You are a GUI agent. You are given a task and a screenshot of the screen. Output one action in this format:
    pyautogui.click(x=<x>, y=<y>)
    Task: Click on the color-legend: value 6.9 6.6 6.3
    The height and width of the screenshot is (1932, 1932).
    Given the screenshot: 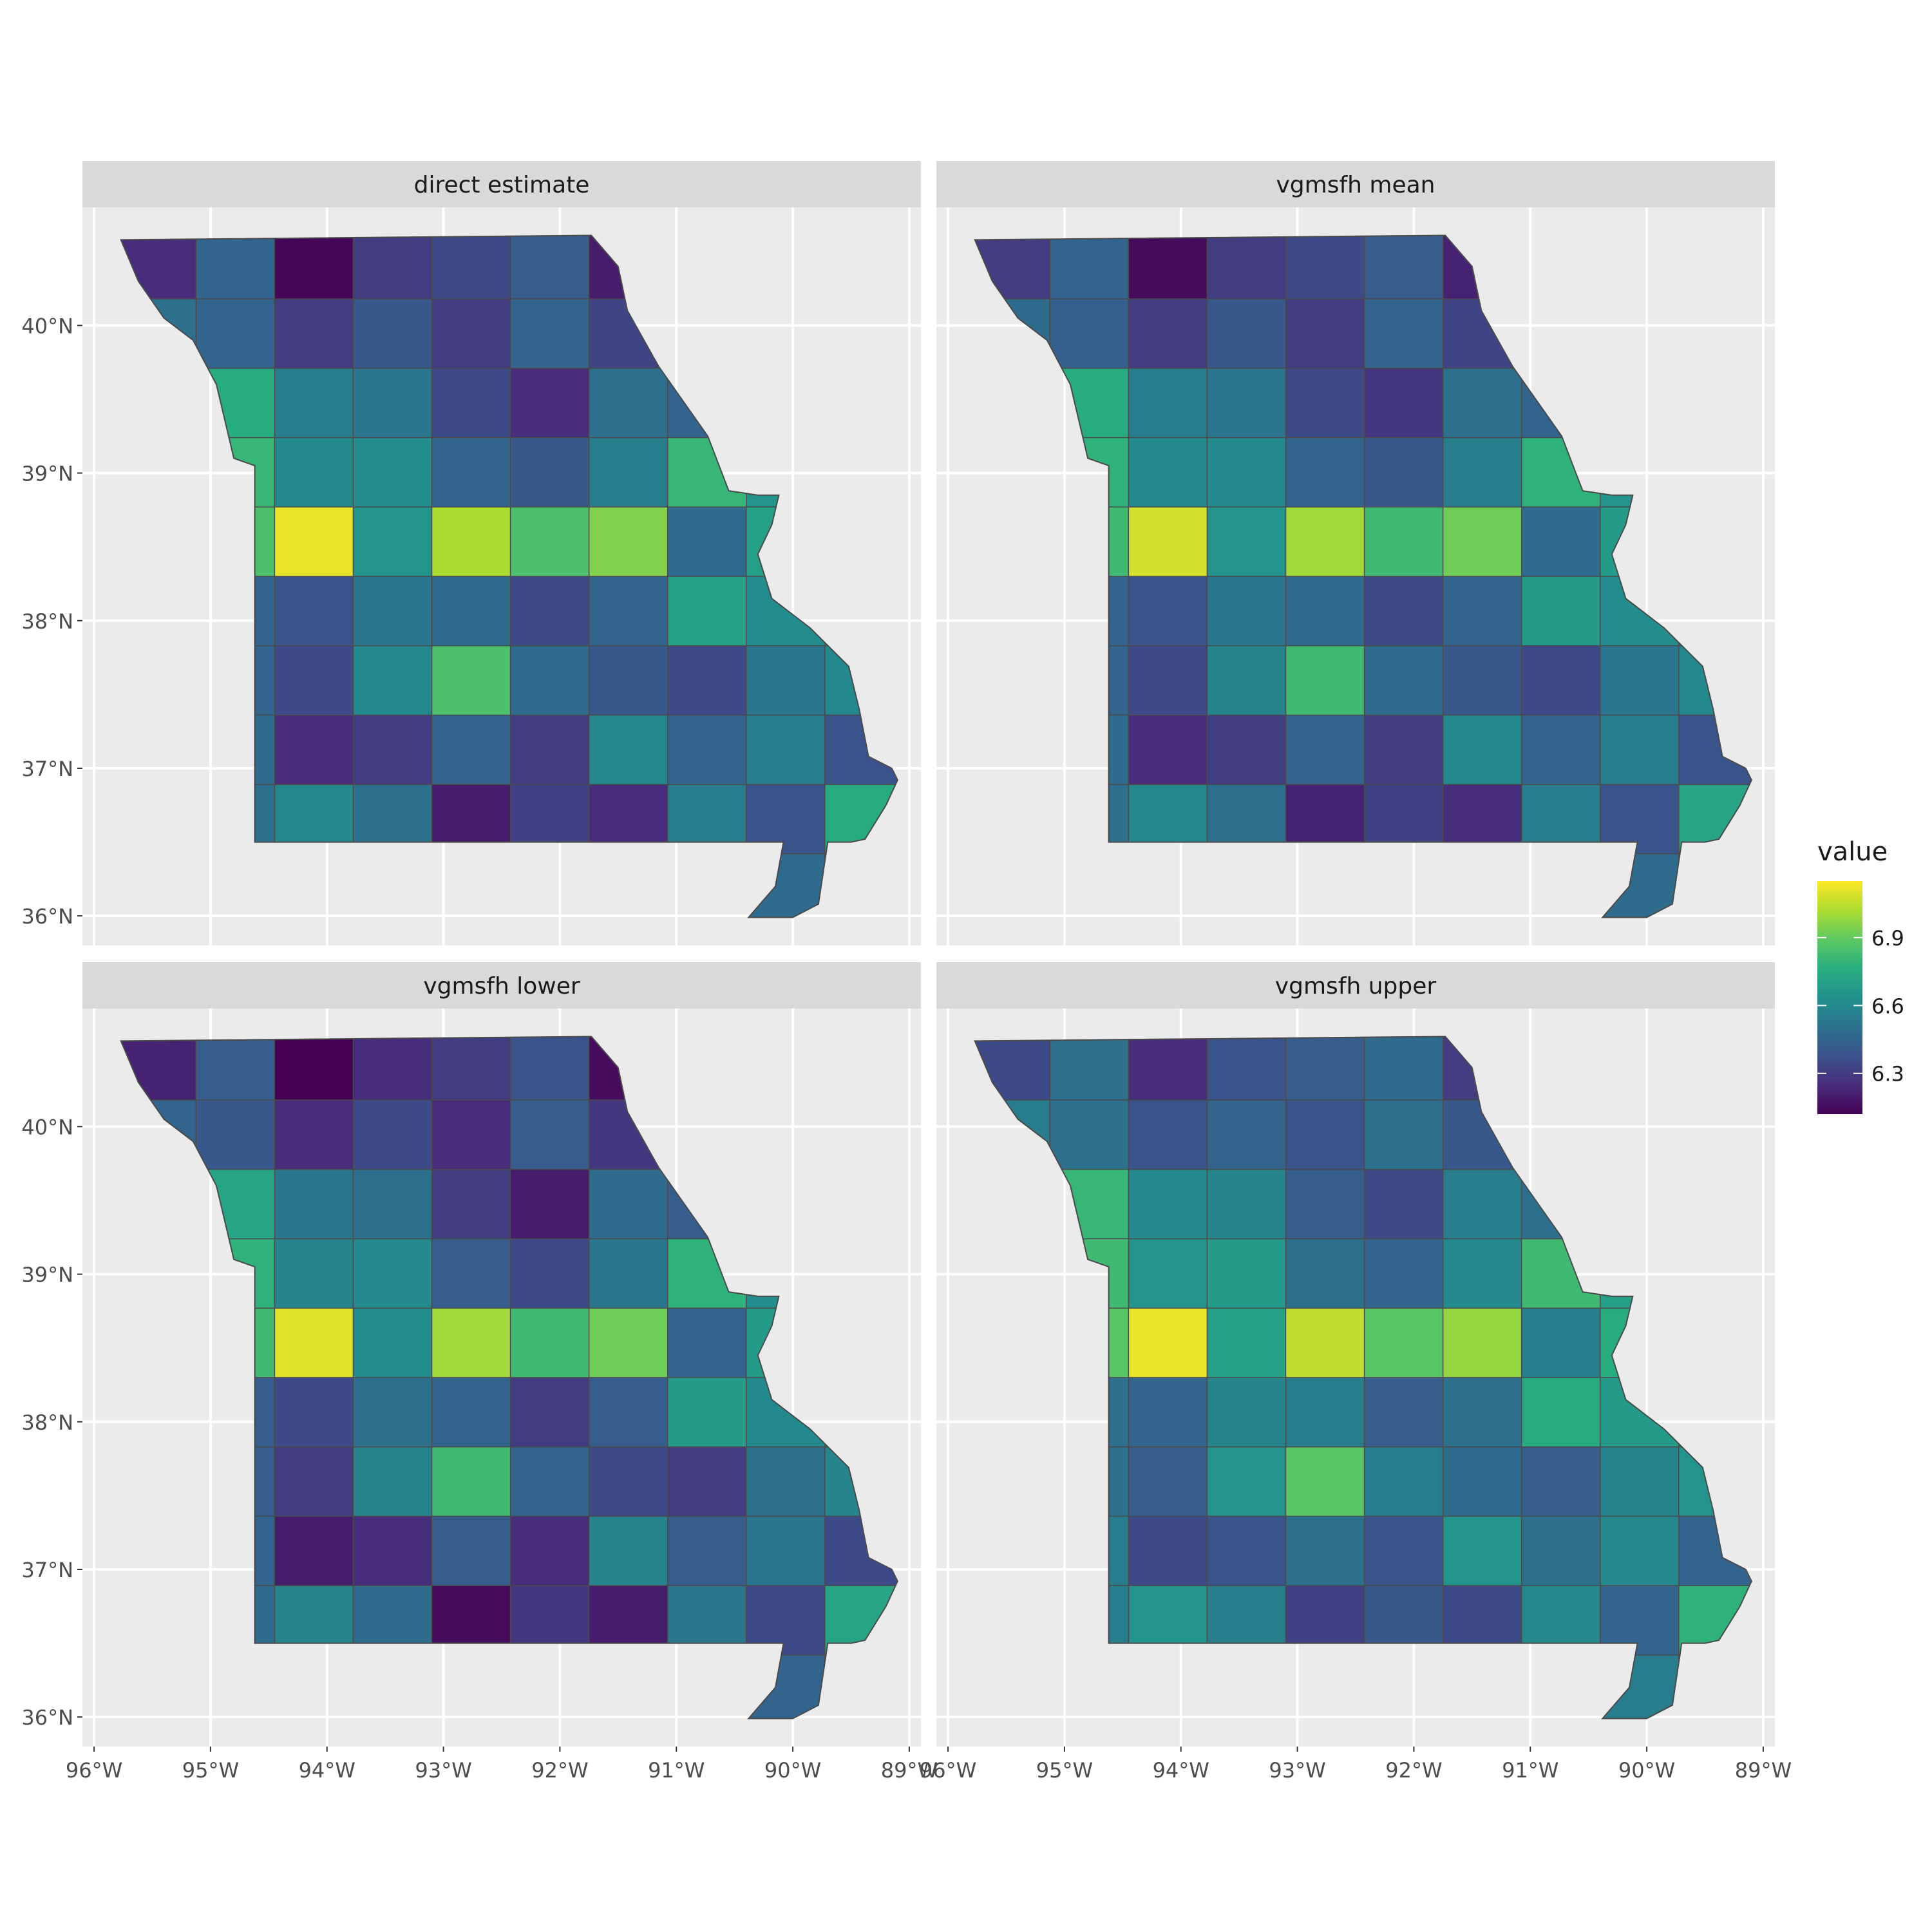 What is the action you would take?
    pyautogui.click(x=1861, y=975)
    